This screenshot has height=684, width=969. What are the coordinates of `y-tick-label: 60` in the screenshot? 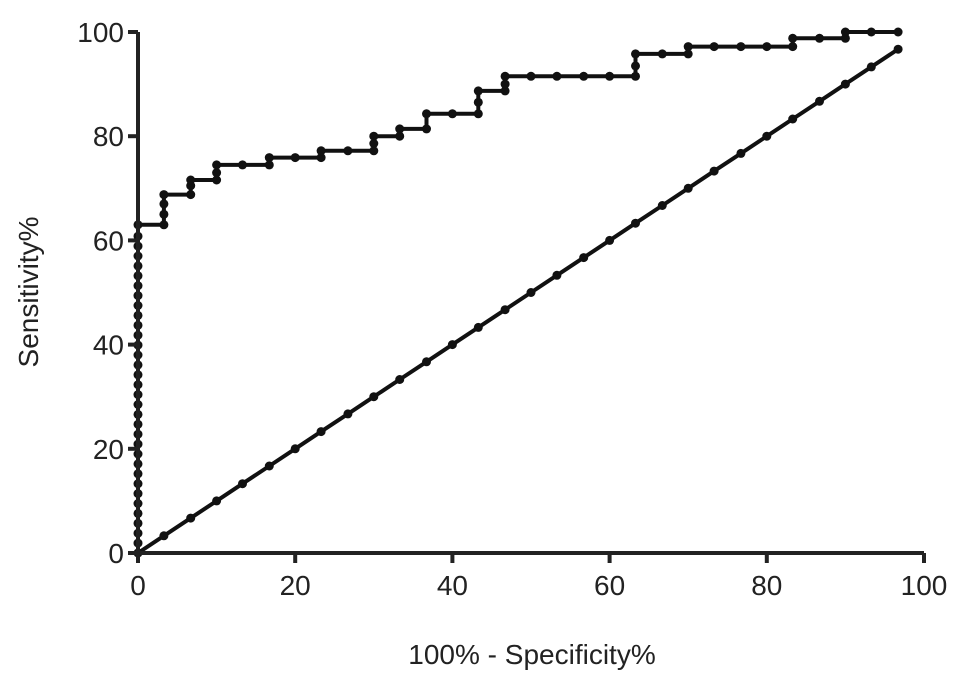 It's located at (108, 240).